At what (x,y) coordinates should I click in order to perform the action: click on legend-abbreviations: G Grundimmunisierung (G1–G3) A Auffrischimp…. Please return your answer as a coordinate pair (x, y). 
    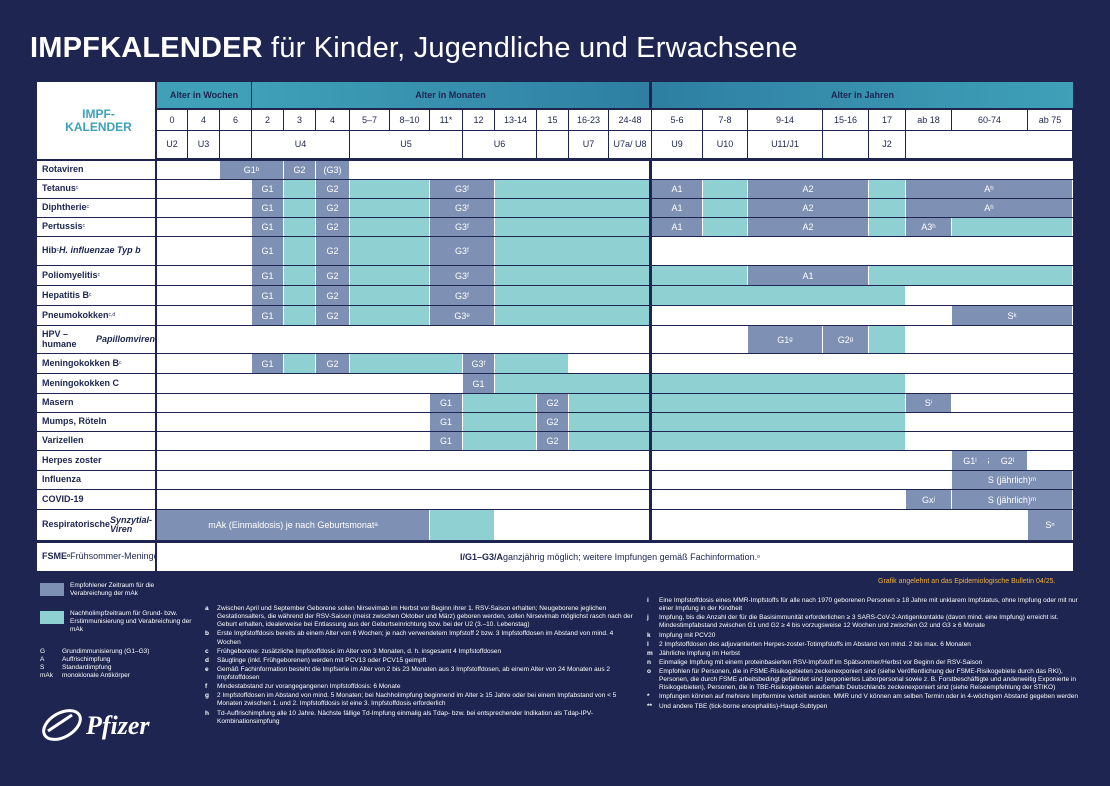
    Looking at the image, I should click on (120, 664).